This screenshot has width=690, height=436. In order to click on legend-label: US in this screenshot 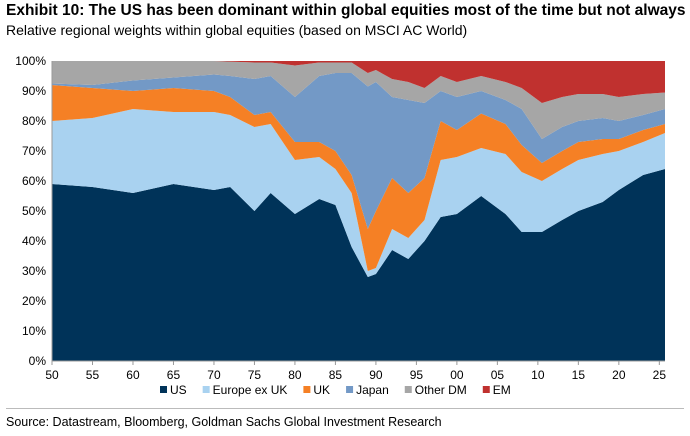, I will do `click(178, 390)`.